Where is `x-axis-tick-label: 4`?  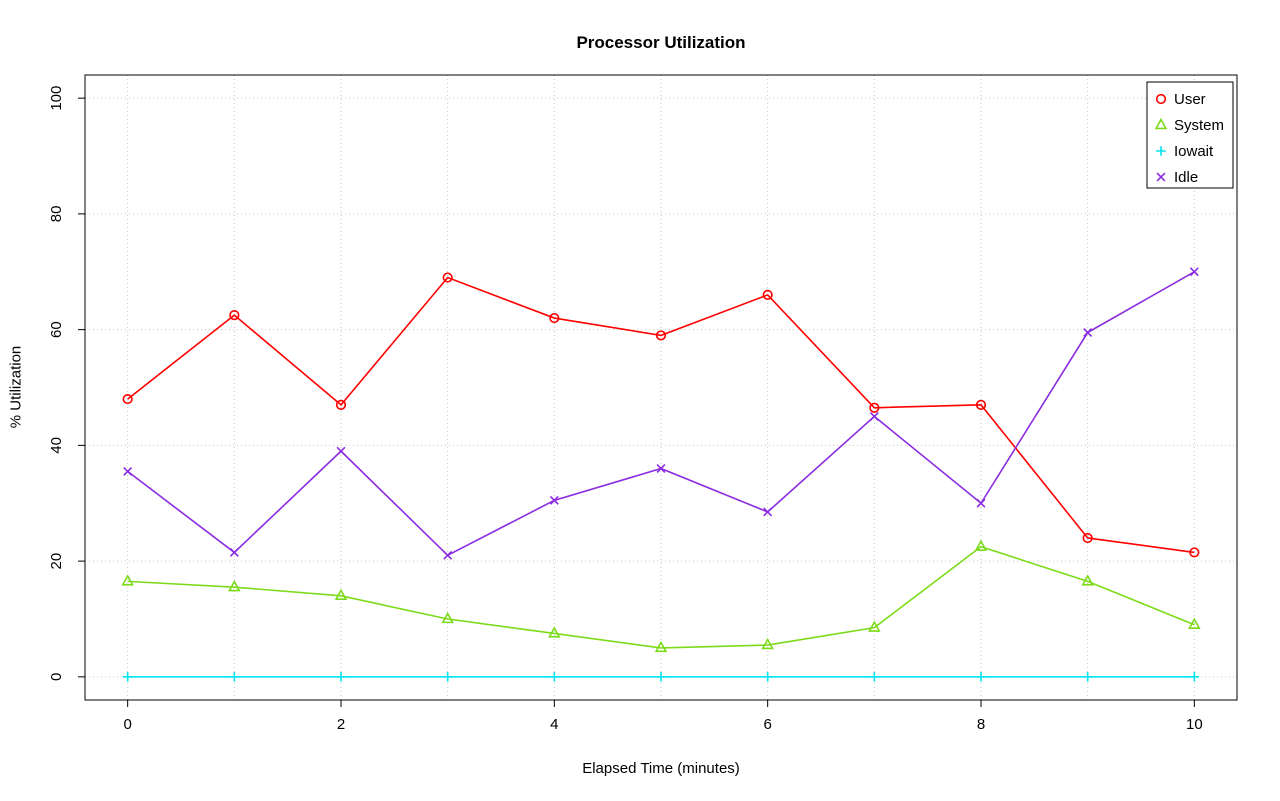 x-axis-tick-label: 4 is located at coordinates (554, 724).